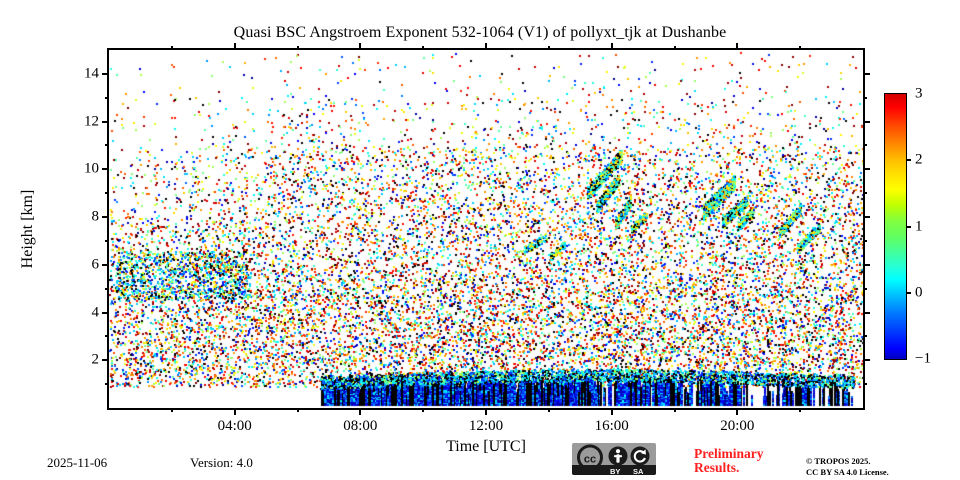  I want to click on x-axis-label: Time [UTC], so click(486, 446).